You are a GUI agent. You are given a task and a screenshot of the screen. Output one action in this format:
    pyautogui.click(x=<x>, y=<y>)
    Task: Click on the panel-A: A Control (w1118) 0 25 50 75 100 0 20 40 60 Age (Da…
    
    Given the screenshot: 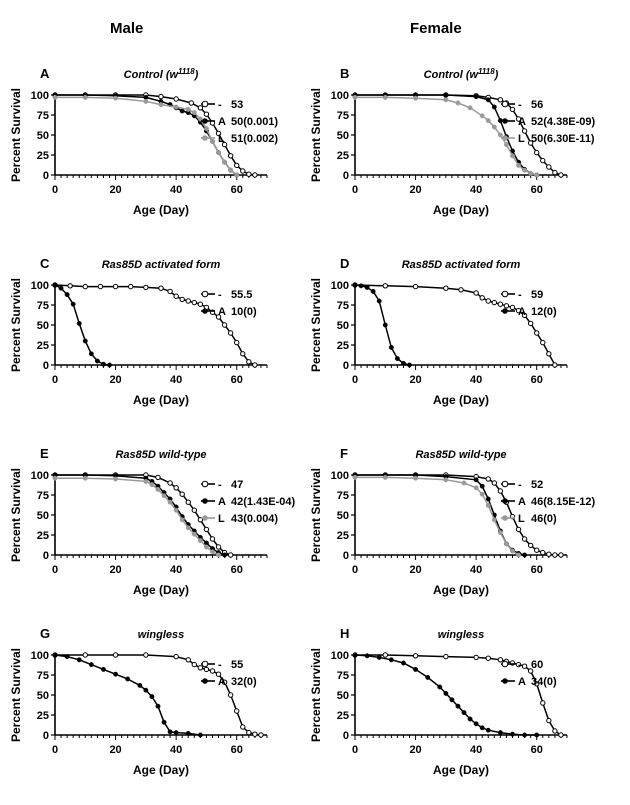 What is the action you would take?
    pyautogui.click(x=155, y=152)
    